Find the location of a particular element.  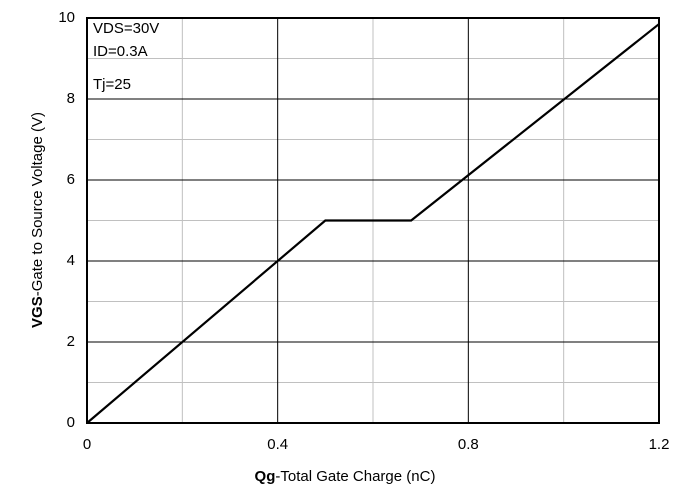

y-axis-title-rest: -Gate to Source Voltage (V) is located at coordinates (37, 204).